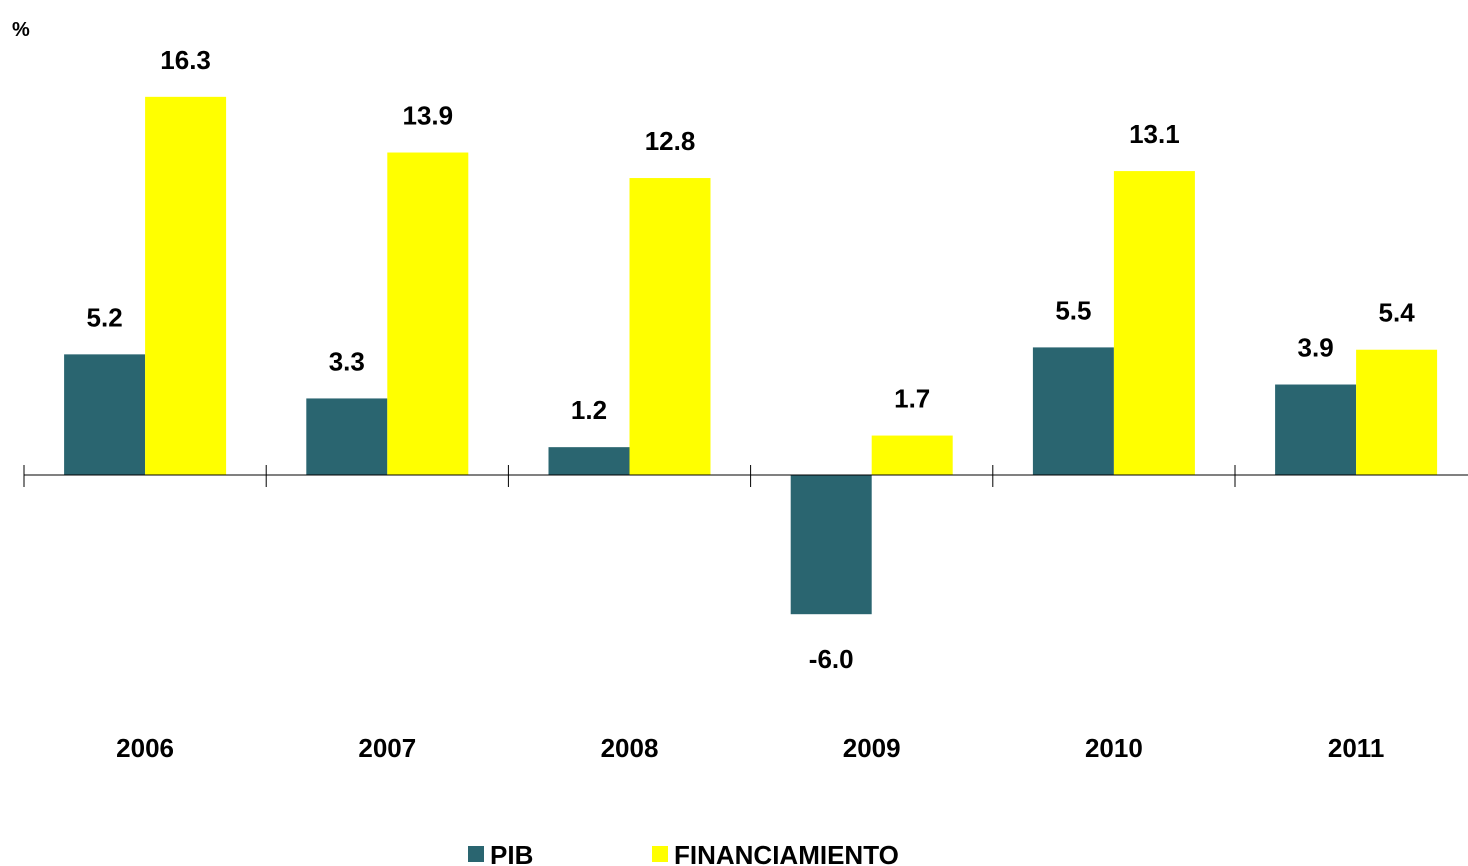 The width and height of the screenshot is (1468, 866). Describe the element at coordinates (427, 116) in the screenshot. I see `data-label: 13.9` at that location.